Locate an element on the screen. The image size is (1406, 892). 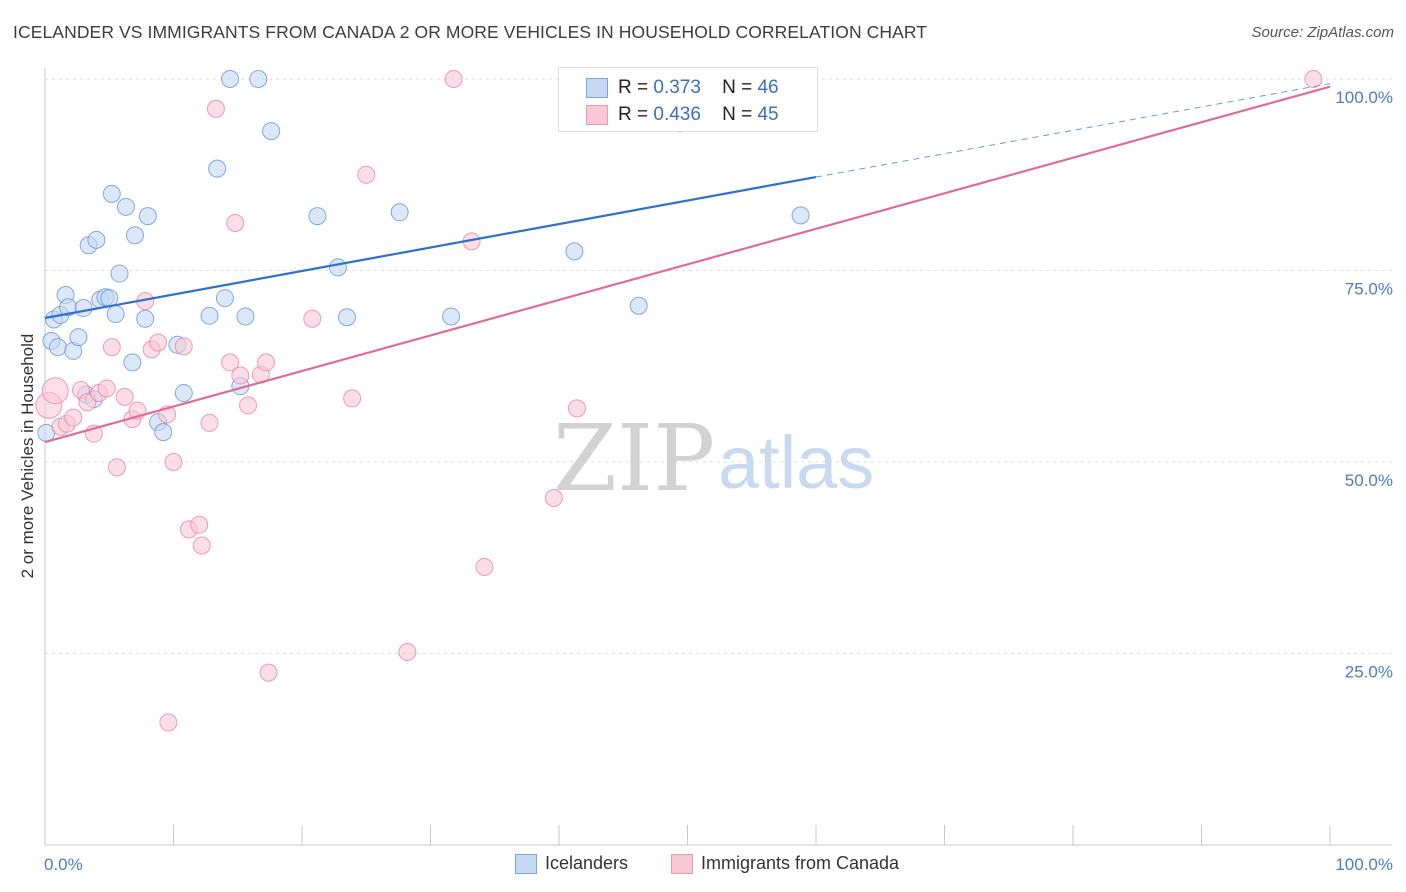
series-legend: Icelanders Immigrants from Canada is located at coordinates (703, 864).